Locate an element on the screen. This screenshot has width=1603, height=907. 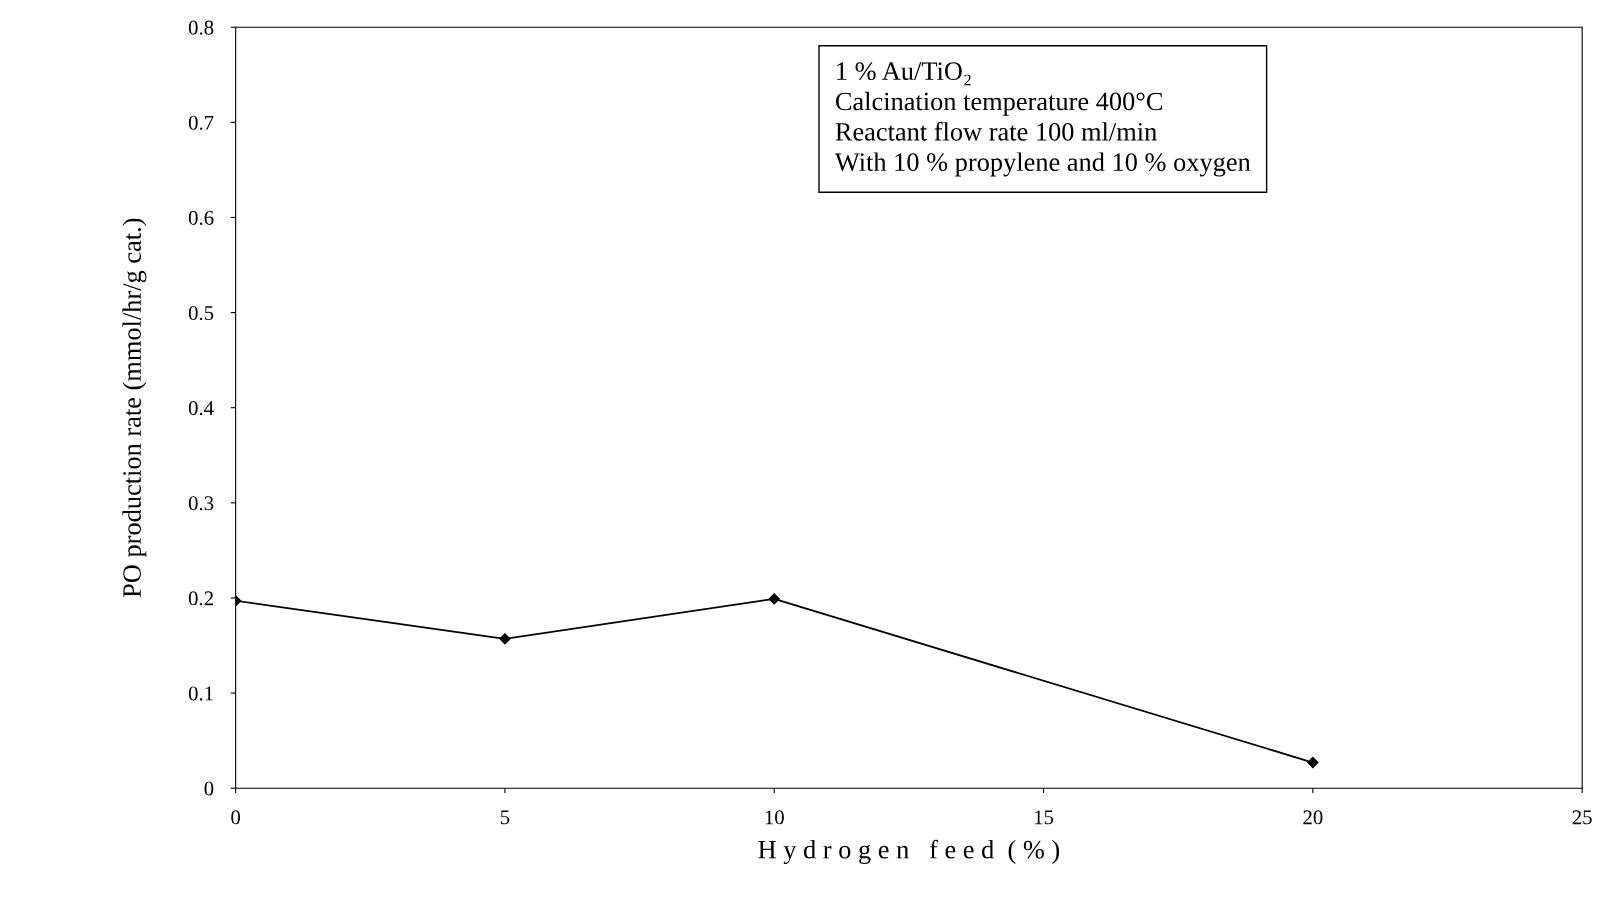
y-tick-label: 0.2 is located at coordinates (200, 598).